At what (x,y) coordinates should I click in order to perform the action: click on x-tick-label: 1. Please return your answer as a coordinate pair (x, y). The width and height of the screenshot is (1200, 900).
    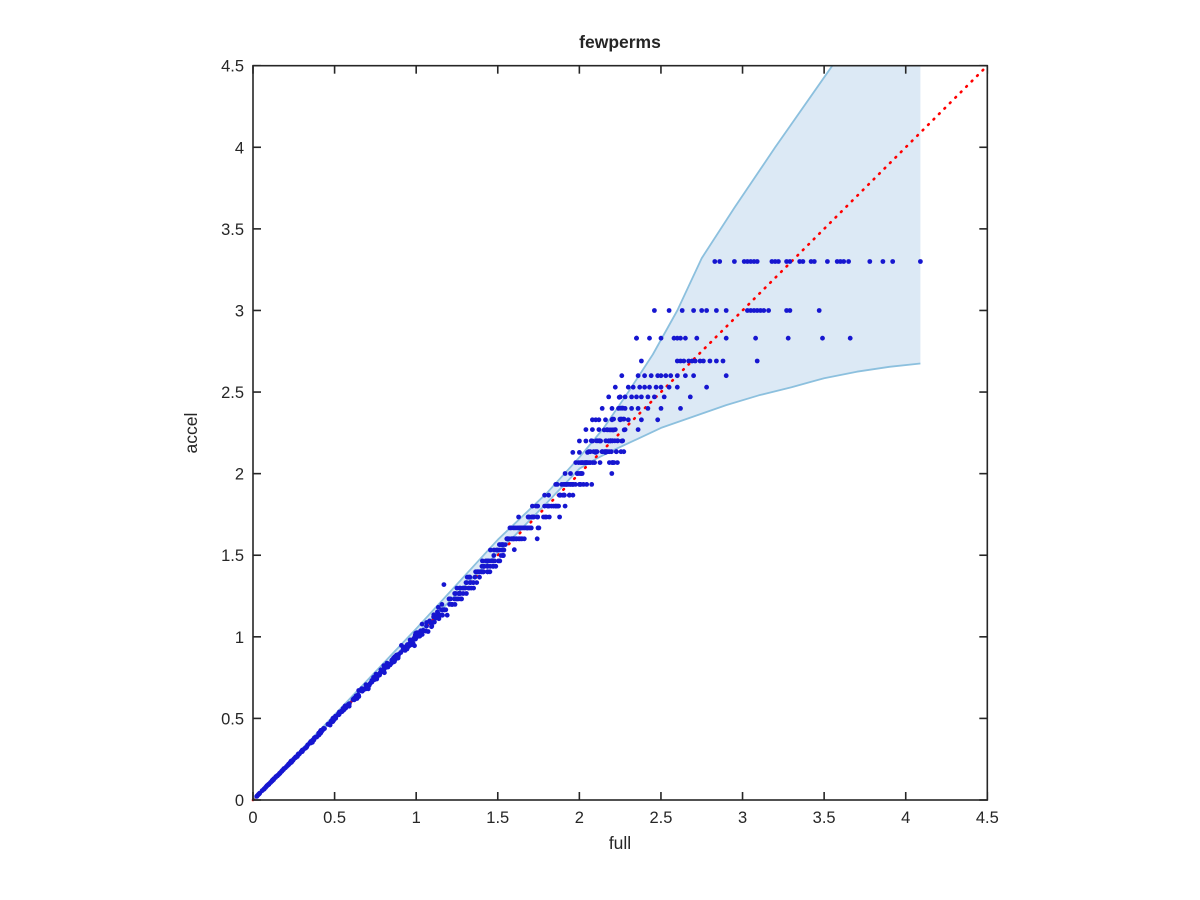
    Looking at the image, I should click on (416, 818).